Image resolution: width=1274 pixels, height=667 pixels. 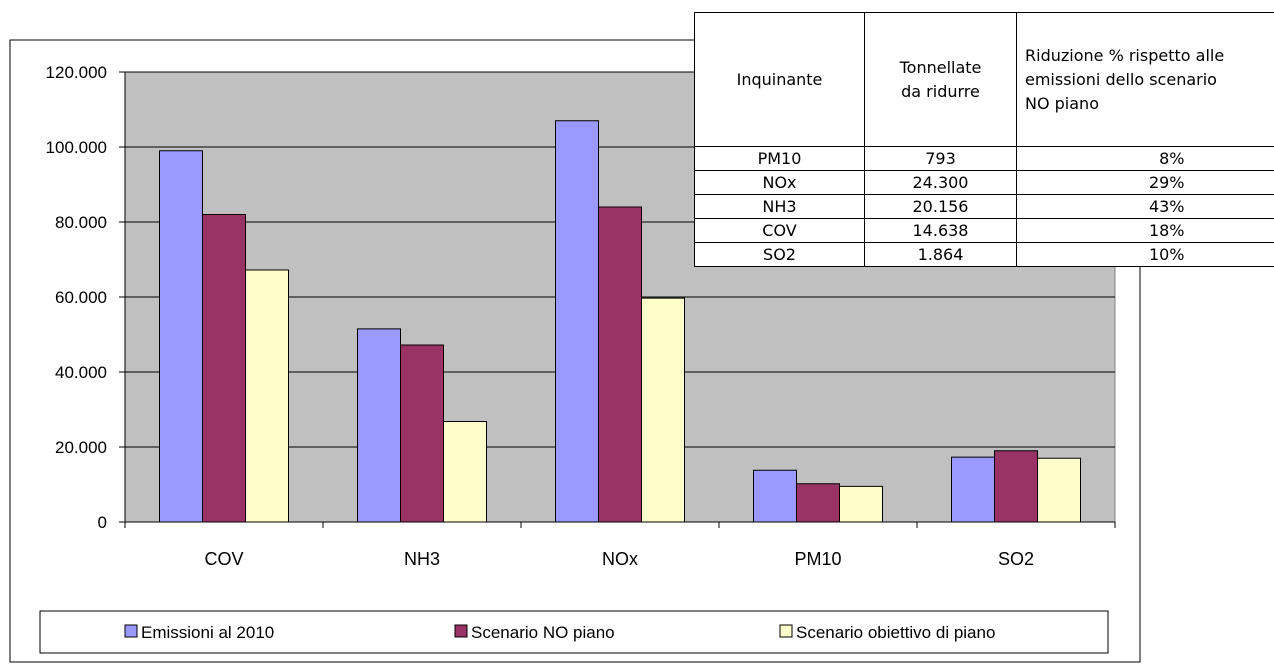 What do you see at coordinates (81, 222) in the screenshot?
I see `y-tick-label: 80.000` at bounding box center [81, 222].